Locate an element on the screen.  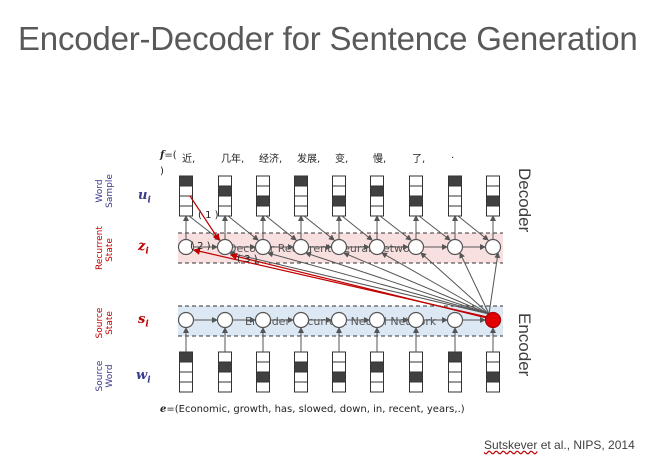
z-variable: zi is located at coordinates (143, 248).